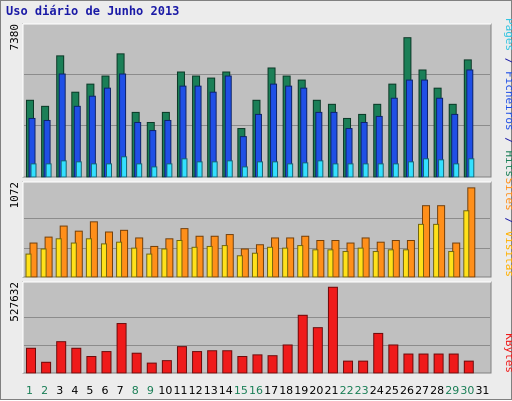  What do you see at coordinates (120, 390) in the screenshot?
I see `x-tick-label: 7` at bounding box center [120, 390].